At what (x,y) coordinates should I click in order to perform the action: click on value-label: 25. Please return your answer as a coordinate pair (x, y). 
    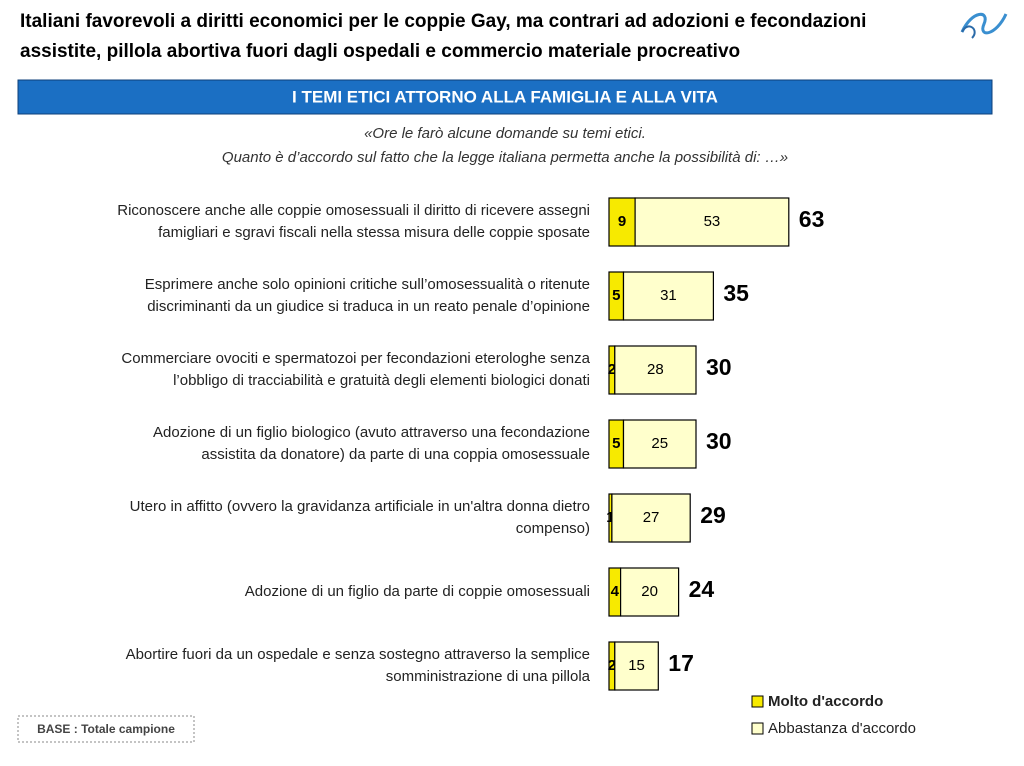
    Looking at the image, I should click on (659, 443).